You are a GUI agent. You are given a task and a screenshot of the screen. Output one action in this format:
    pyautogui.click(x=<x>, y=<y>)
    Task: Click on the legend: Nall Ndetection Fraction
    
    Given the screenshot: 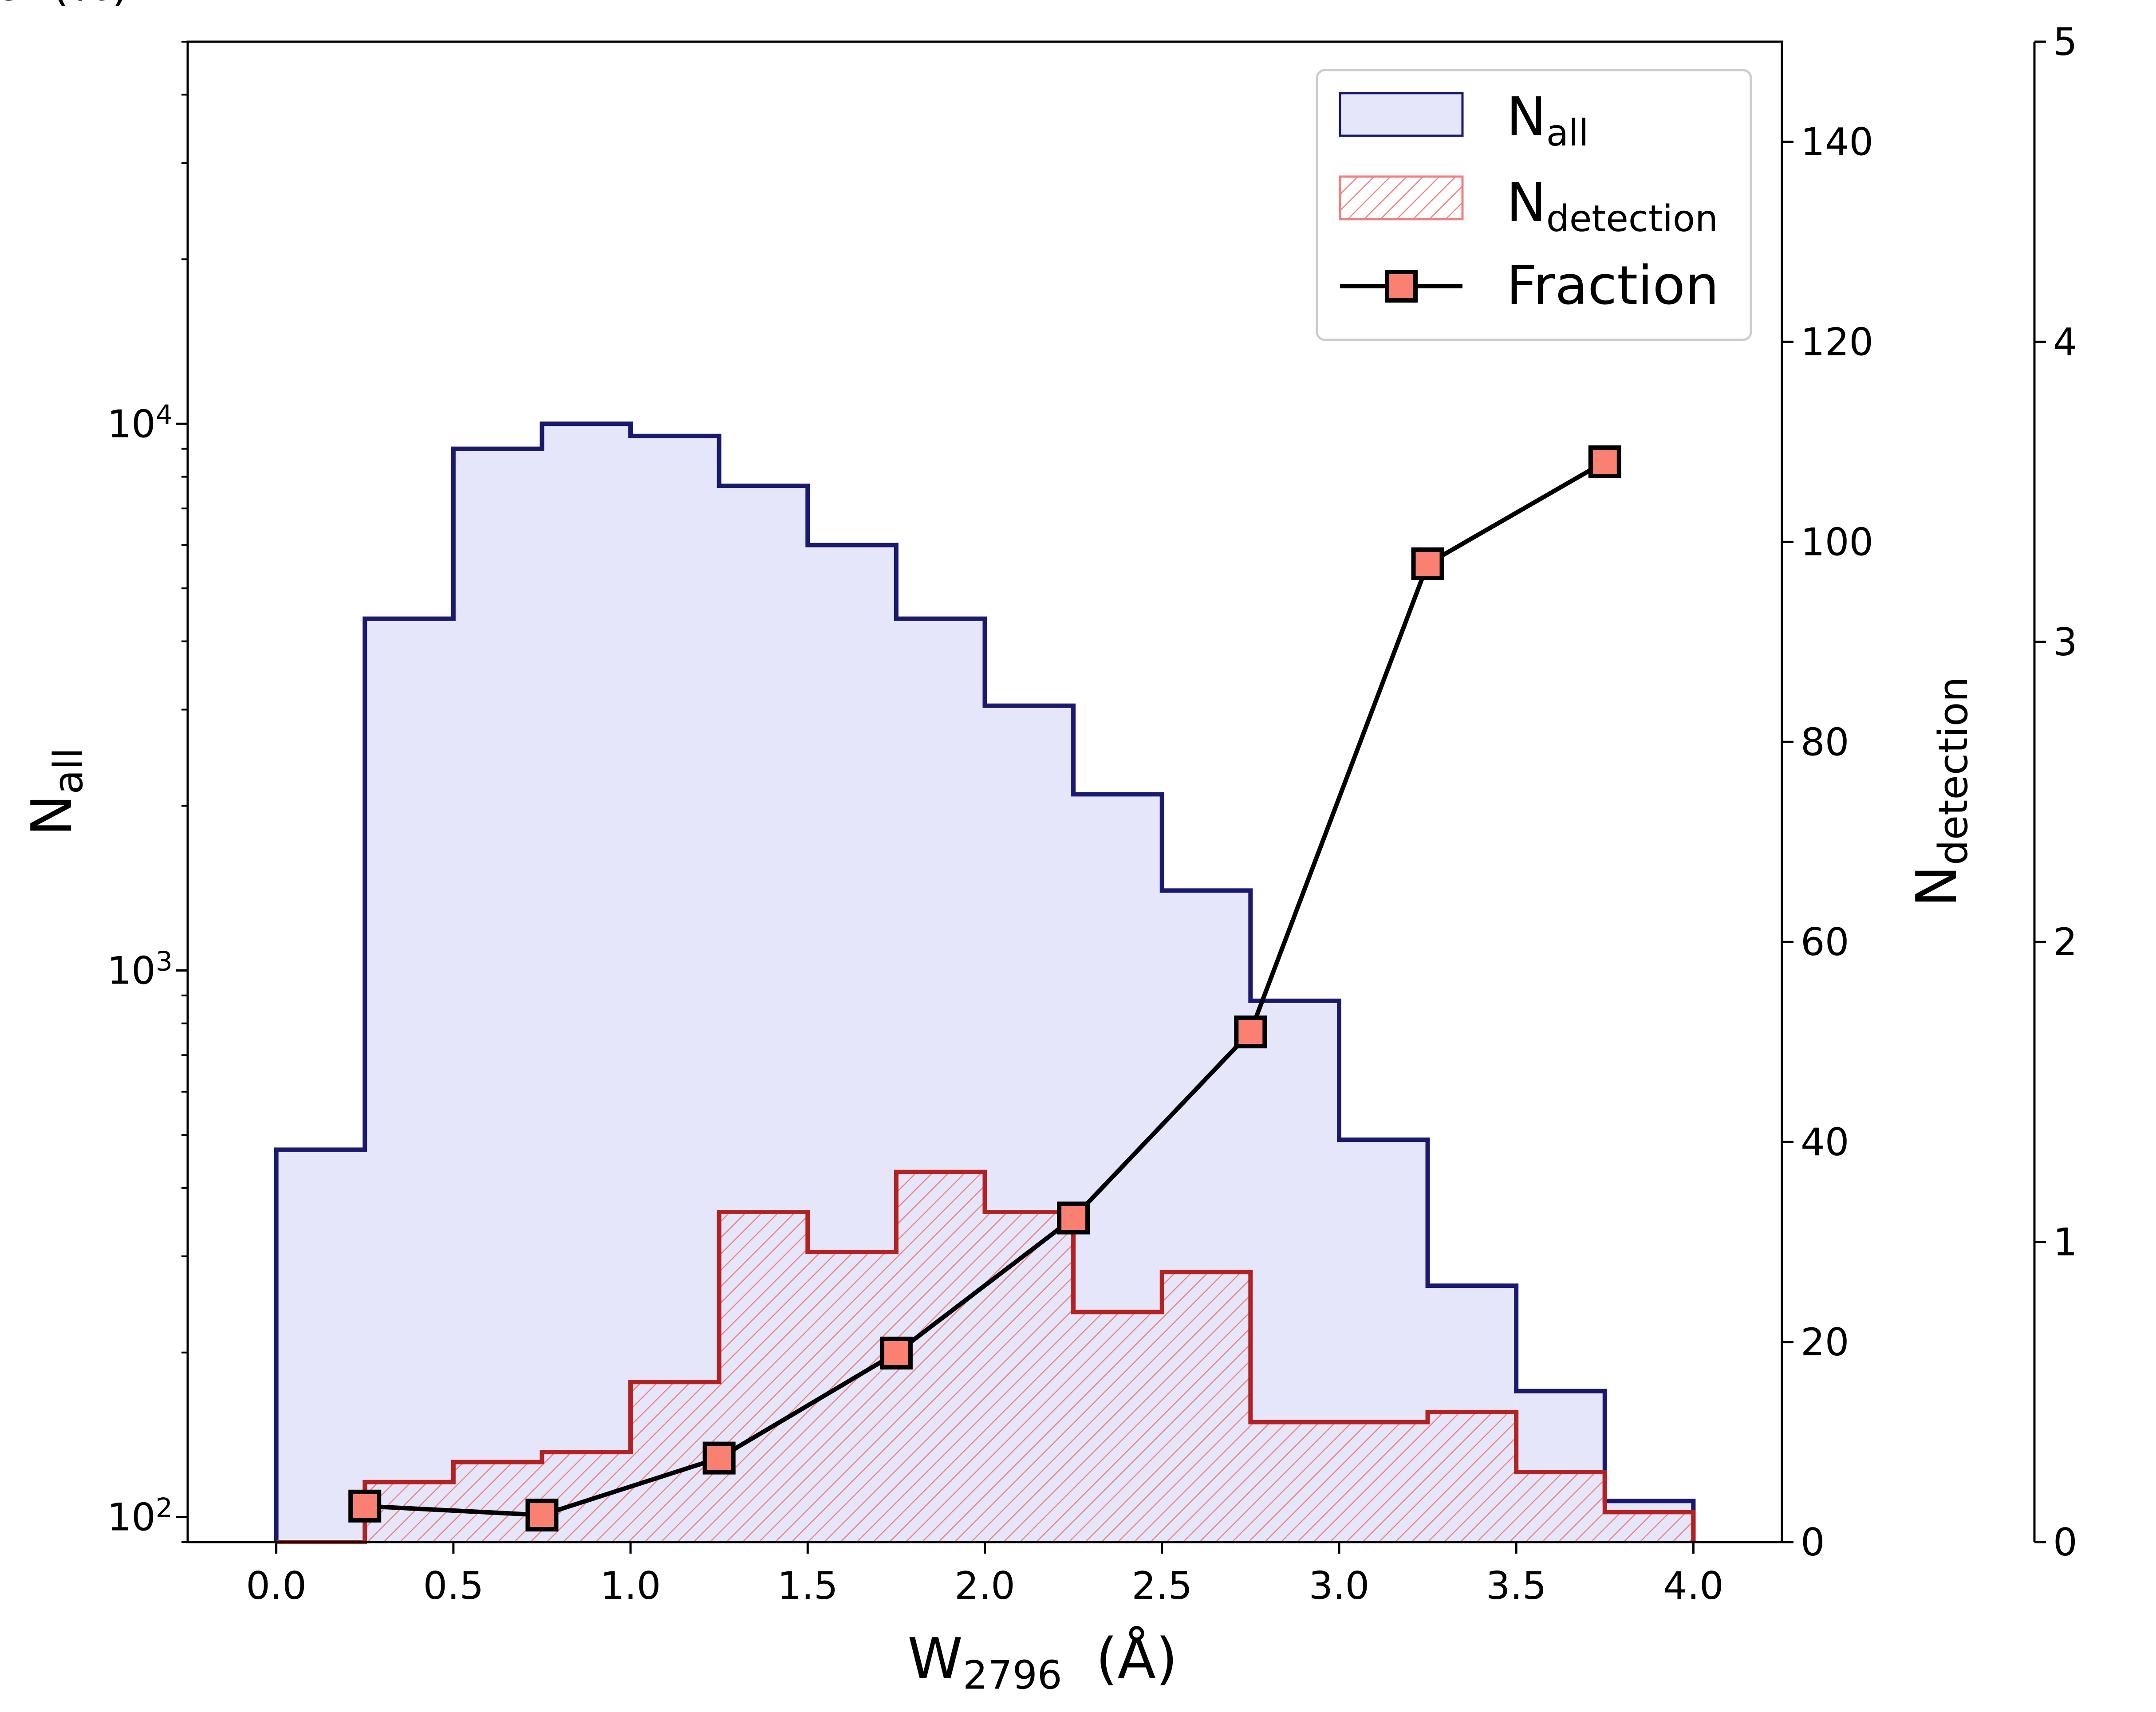 What is the action you would take?
    pyautogui.click(x=1534, y=205)
    